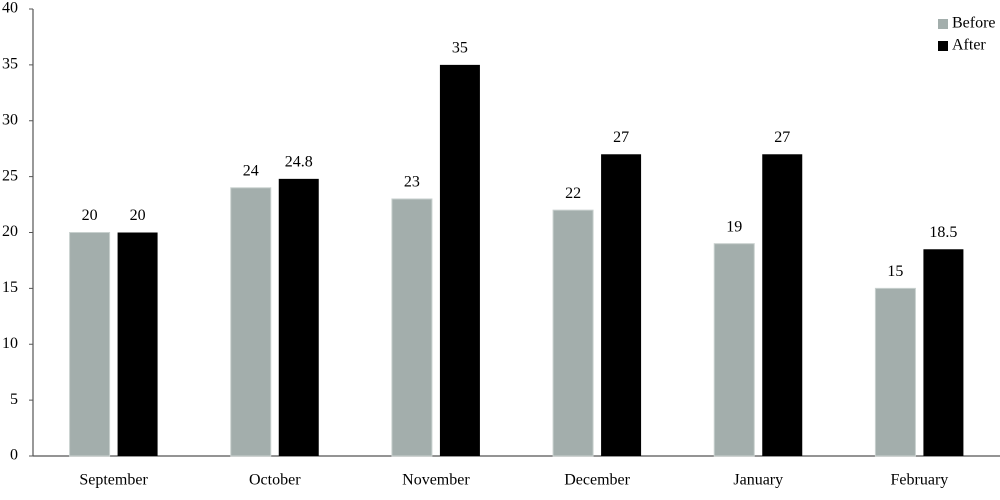 The height and width of the screenshot is (500, 1000). What do you see at coordinates (943, 232) in the screenshot?
I see `value-label: 18.5` at bounding box center [943, 232].